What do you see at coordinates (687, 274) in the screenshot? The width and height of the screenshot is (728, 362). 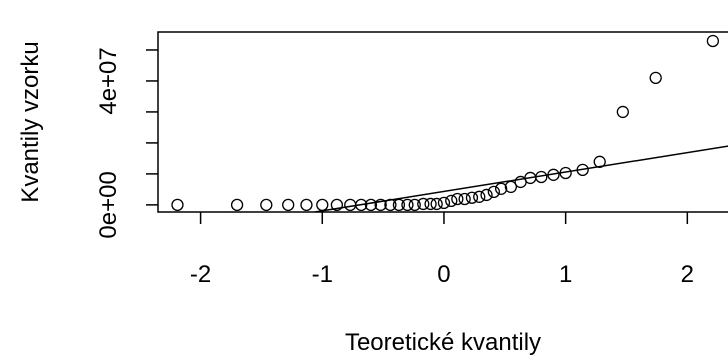 I see `x-tick-label: 2` at bounding box center [687, 274].